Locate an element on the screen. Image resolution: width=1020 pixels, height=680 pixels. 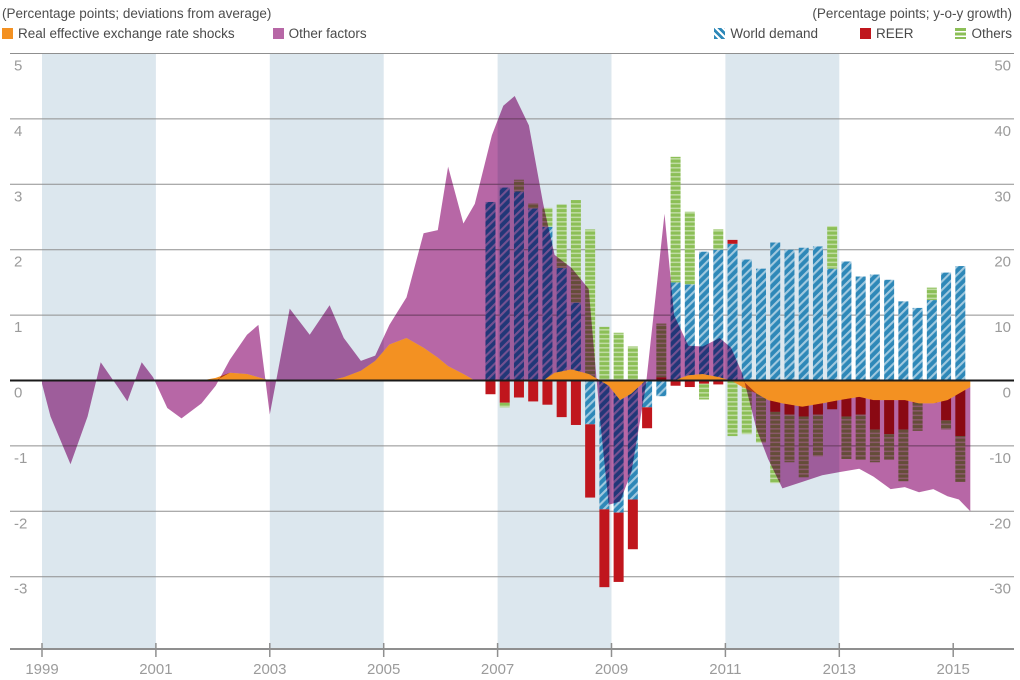
bar-world-demand-2014Q4 is located at coordinates (946, 326).